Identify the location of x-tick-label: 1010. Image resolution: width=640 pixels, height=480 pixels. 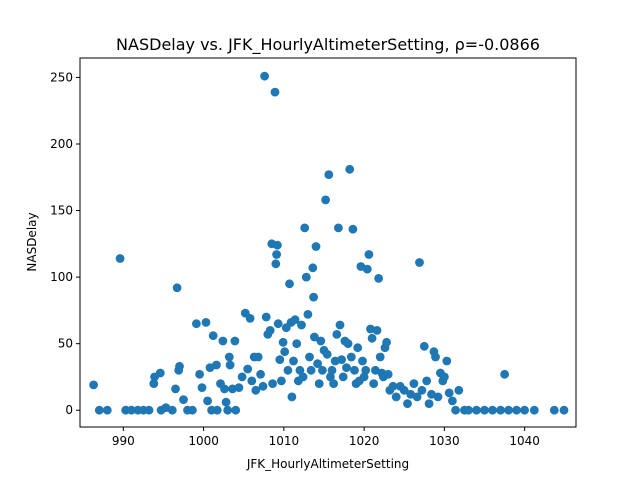
(284, 441).